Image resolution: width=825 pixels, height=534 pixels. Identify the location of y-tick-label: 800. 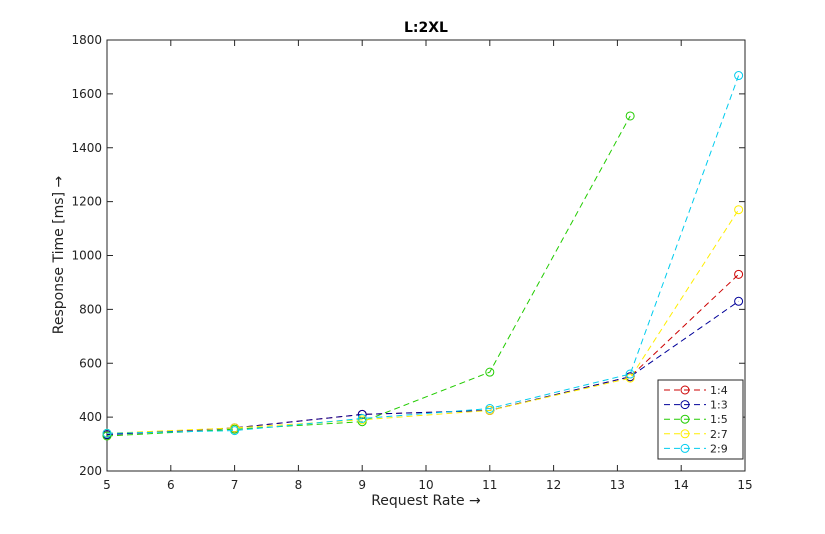
(90, 309).